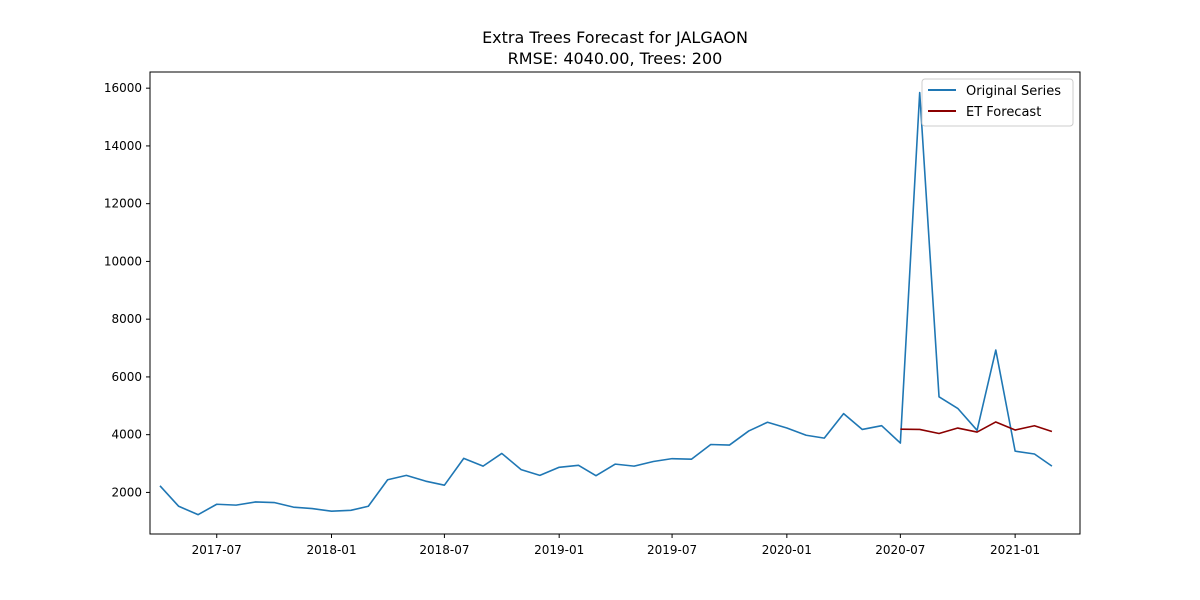 Image resolution: width=1200 pixels, height=600 pixels. I want to click on x-tick-label: 2017-07, so click(217, 550).